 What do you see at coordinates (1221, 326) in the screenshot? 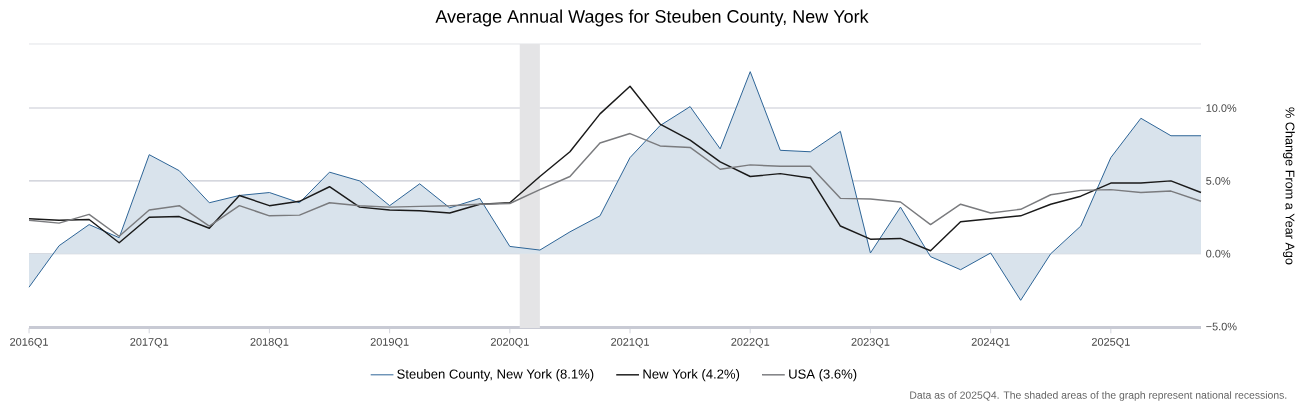
I see `y-tick-label: −5.0%` at bounding box center [1221, 326].